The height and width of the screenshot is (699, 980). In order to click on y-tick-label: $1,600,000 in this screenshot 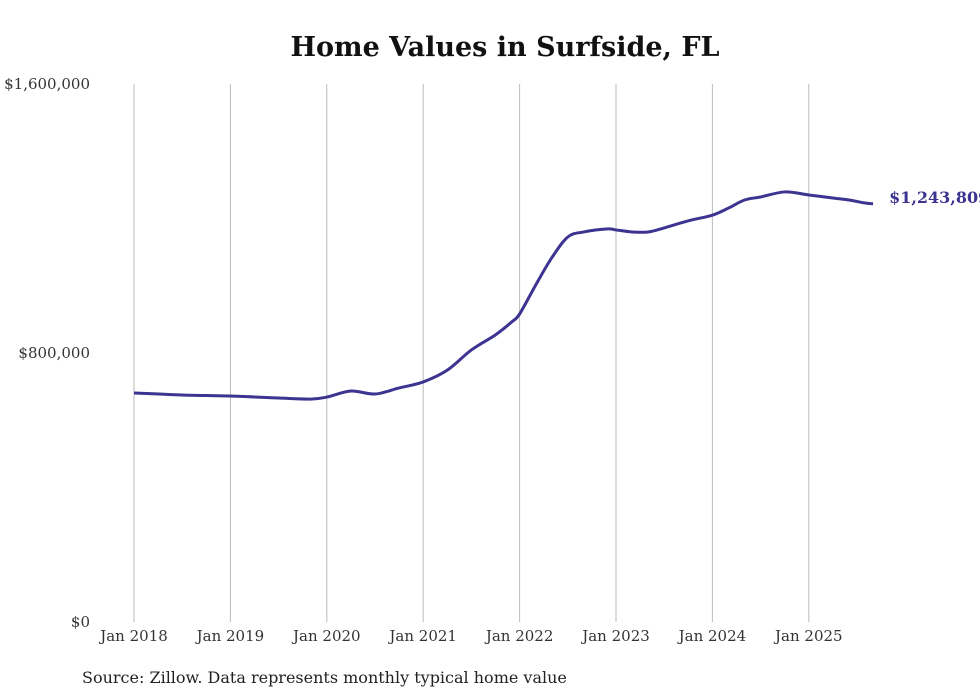, I will do `click(47, 84)`.